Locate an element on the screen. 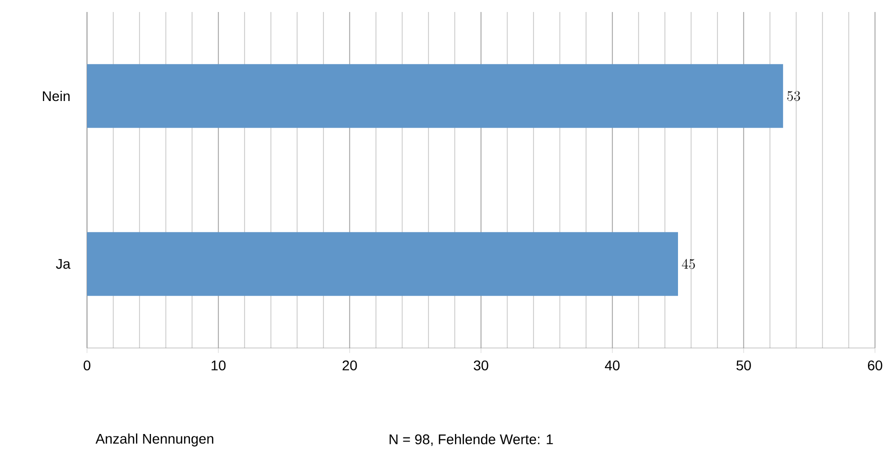 This screenshot has height=460, width=890. x-tick-label: 40 is located at coordinates (612, 365).